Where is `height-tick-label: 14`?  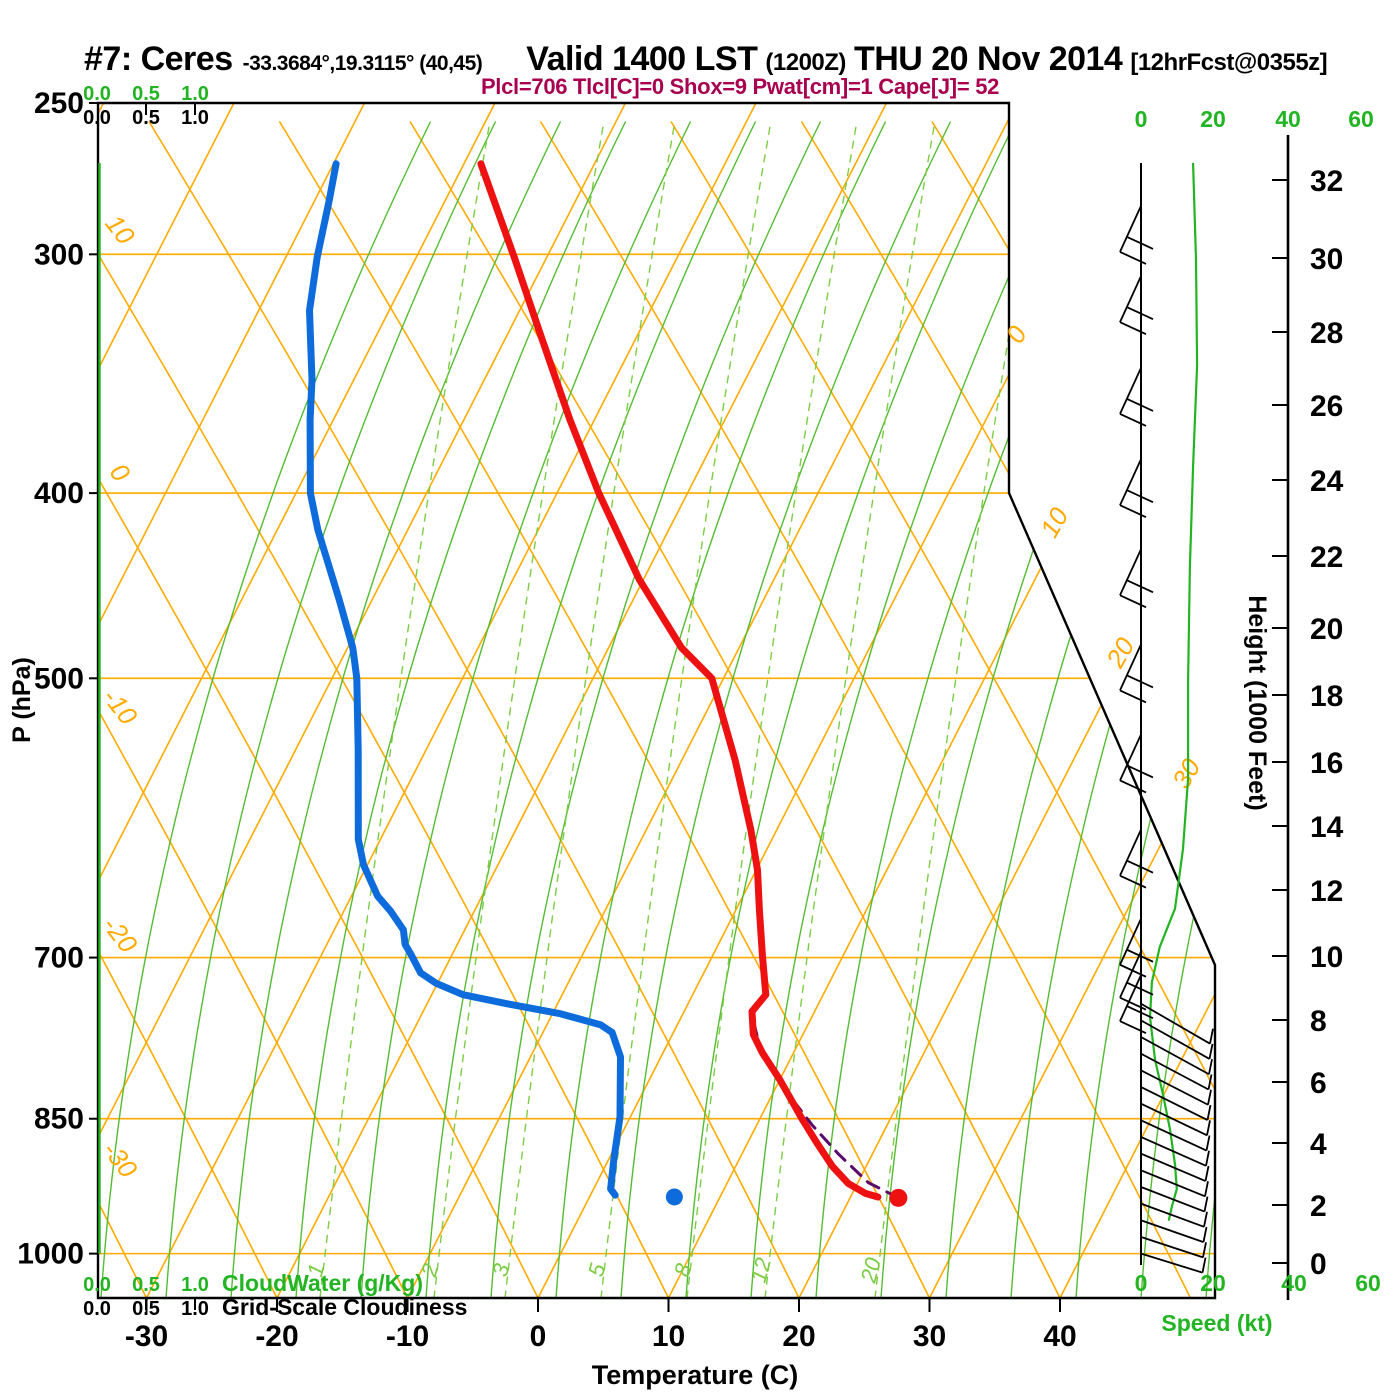
height-tick-label: 14 is located at coordinates (1327, 827).